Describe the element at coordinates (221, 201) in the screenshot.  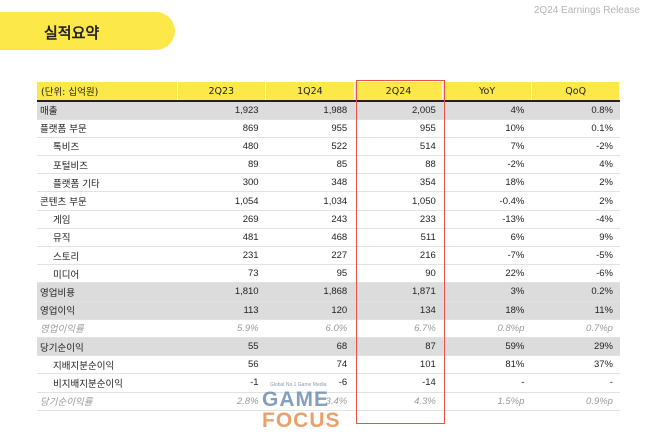
I see `row-value: 1,054` at that location.